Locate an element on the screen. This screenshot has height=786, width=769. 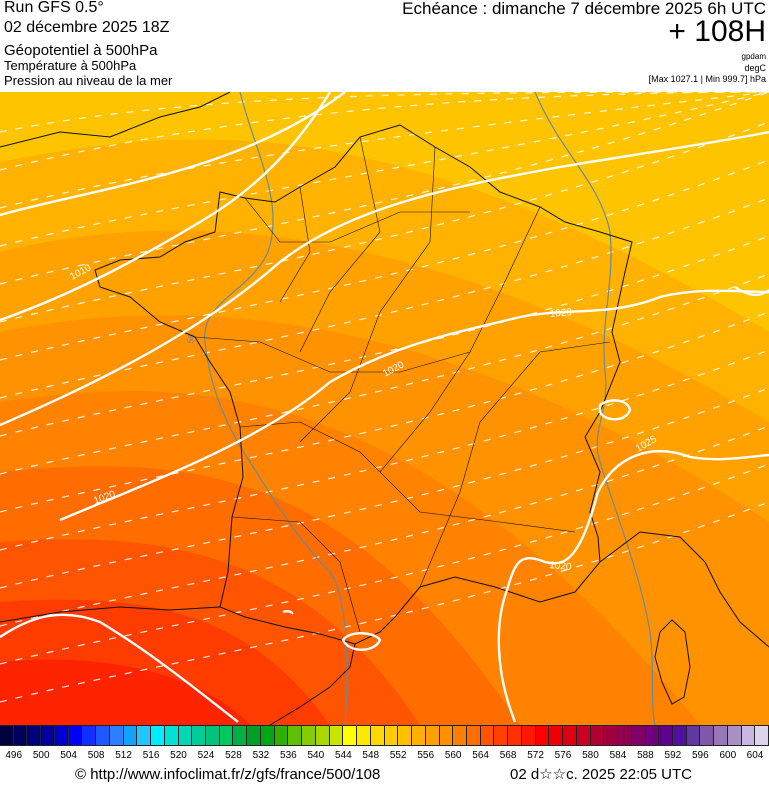
colorbar-label: 604 is located at coordinates (755, 755).